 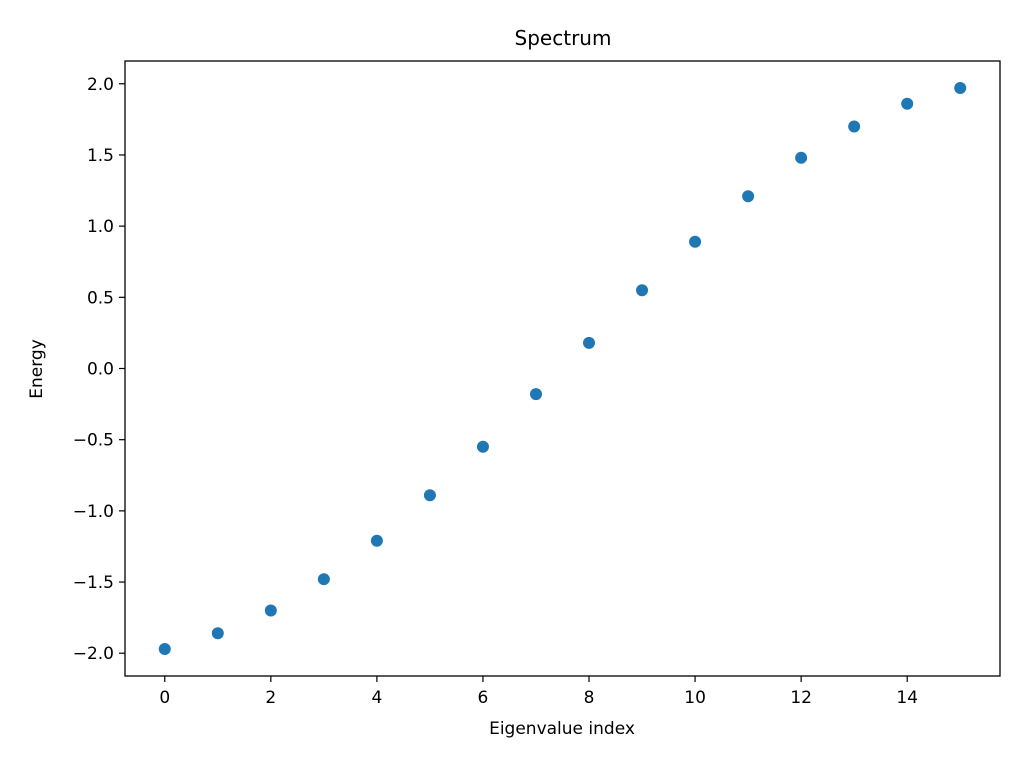 I want to click on y-axis-ticks: −2.0 −1.5 −1.0 −0.5 0.0 0.5 1.0 1.5 2.0, so click(x=99, y=369).